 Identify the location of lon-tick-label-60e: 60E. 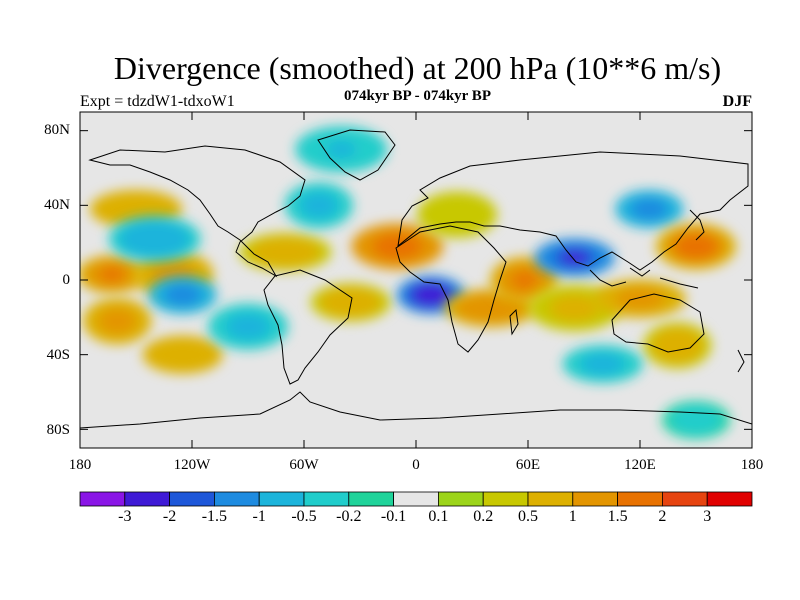
(528, 465).